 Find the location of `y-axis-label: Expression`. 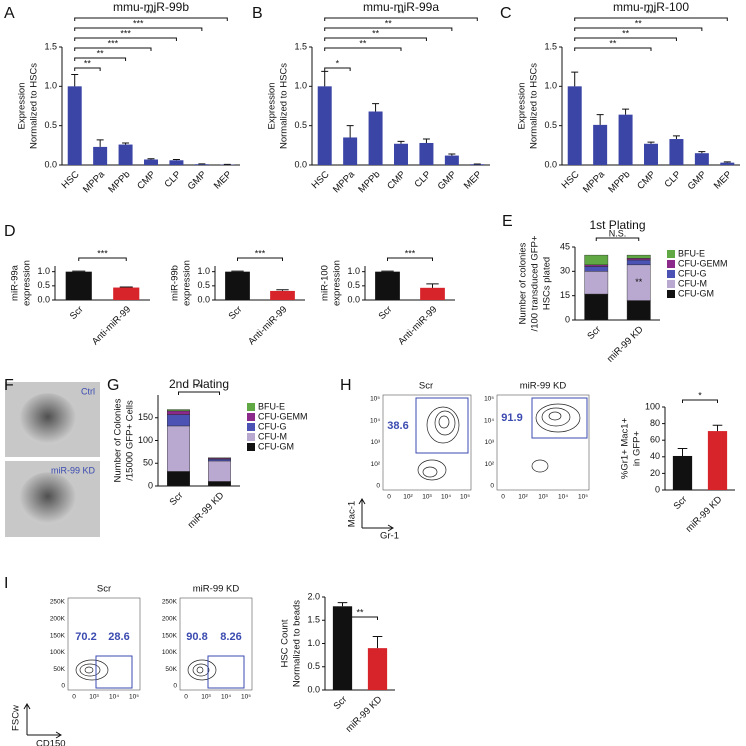

y-axis-label: Expression is located at coordinates (272, 106).